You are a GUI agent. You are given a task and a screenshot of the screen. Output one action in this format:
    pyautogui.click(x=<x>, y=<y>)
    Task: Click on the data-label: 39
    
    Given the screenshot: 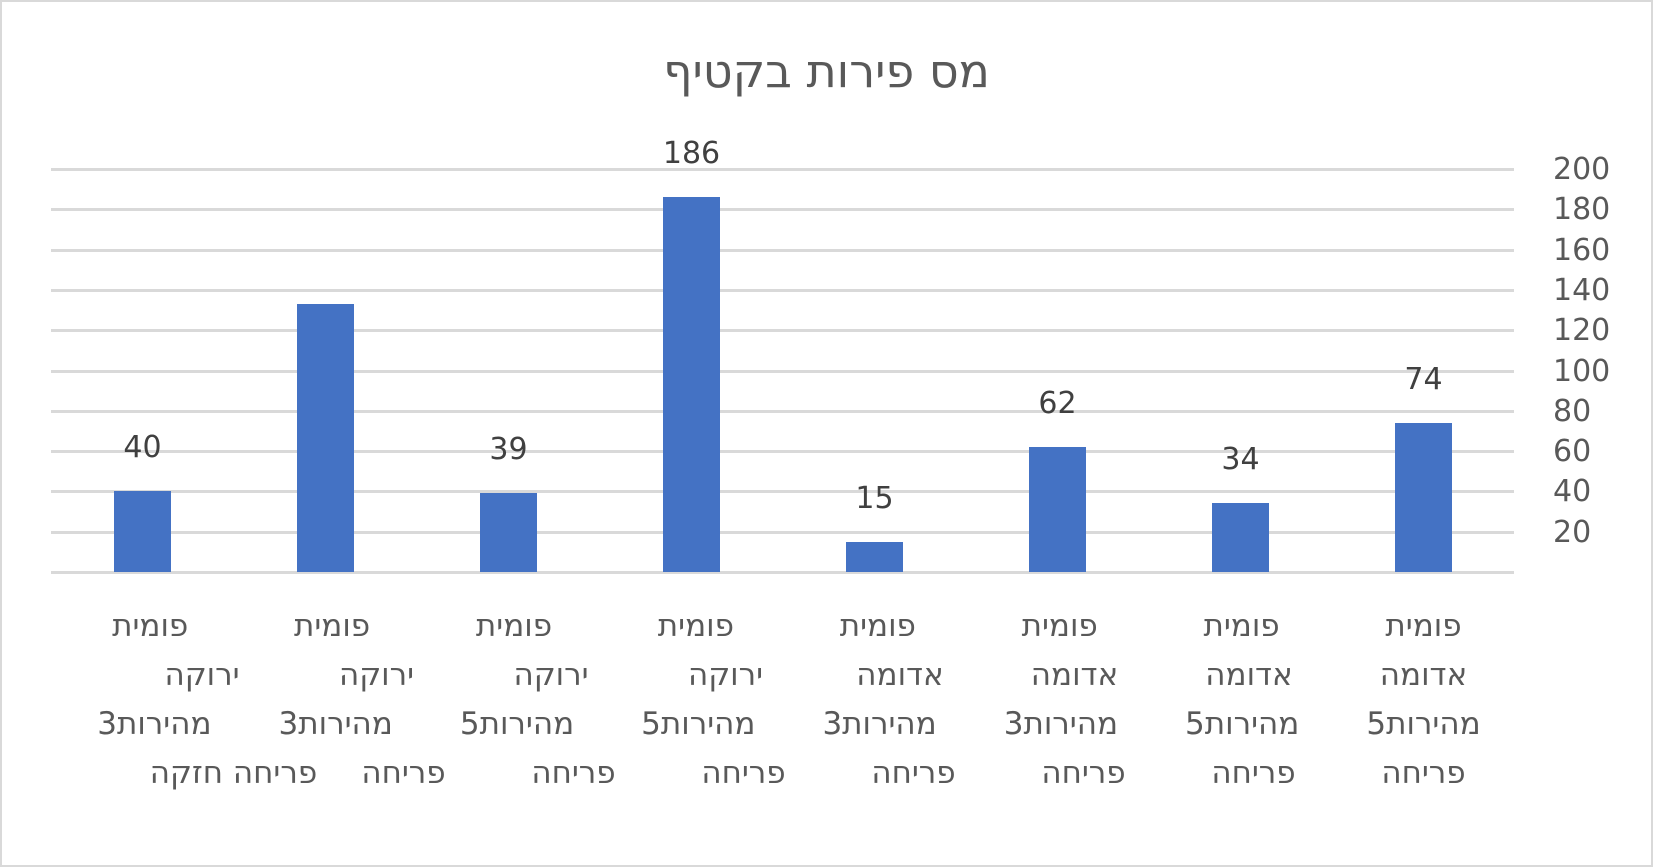 What is the action you would take?
    pyautogui.click(x=508, y=450)
    